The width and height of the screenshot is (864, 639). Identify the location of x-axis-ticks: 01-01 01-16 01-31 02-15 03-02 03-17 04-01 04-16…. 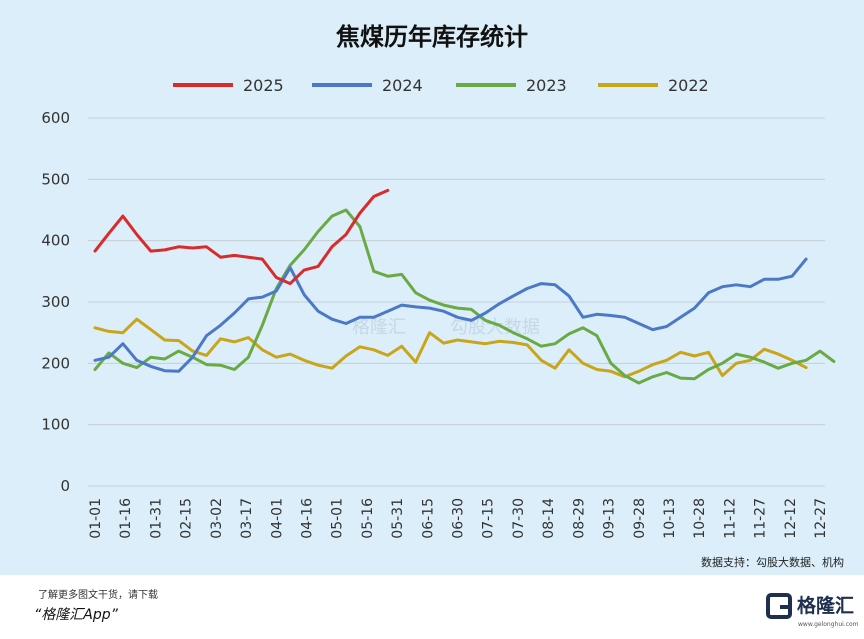
(458, 518).